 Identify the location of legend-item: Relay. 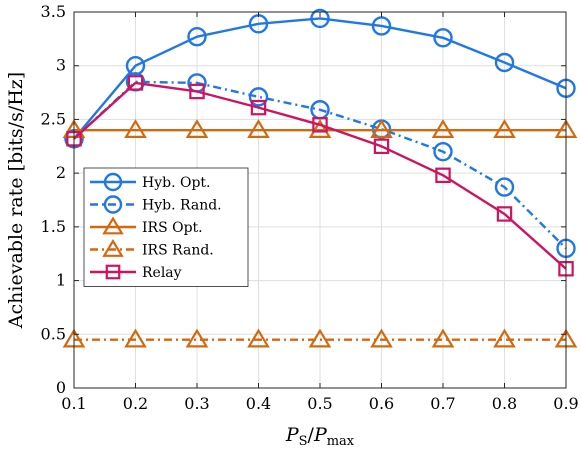
(136, 272).